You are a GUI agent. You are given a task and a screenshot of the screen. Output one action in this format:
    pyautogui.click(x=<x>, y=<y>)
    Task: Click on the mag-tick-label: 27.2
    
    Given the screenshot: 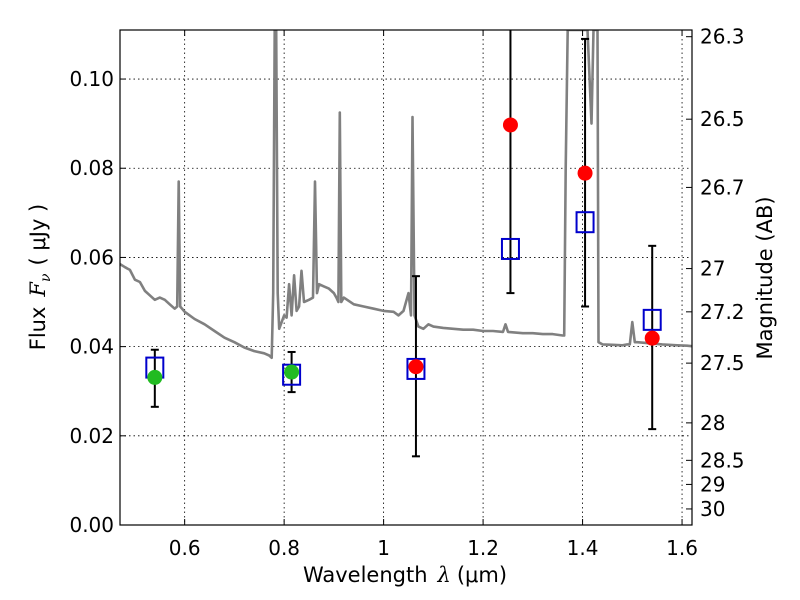 What is the action you would take?
    pyautogui.click(x=722, y=312)
    